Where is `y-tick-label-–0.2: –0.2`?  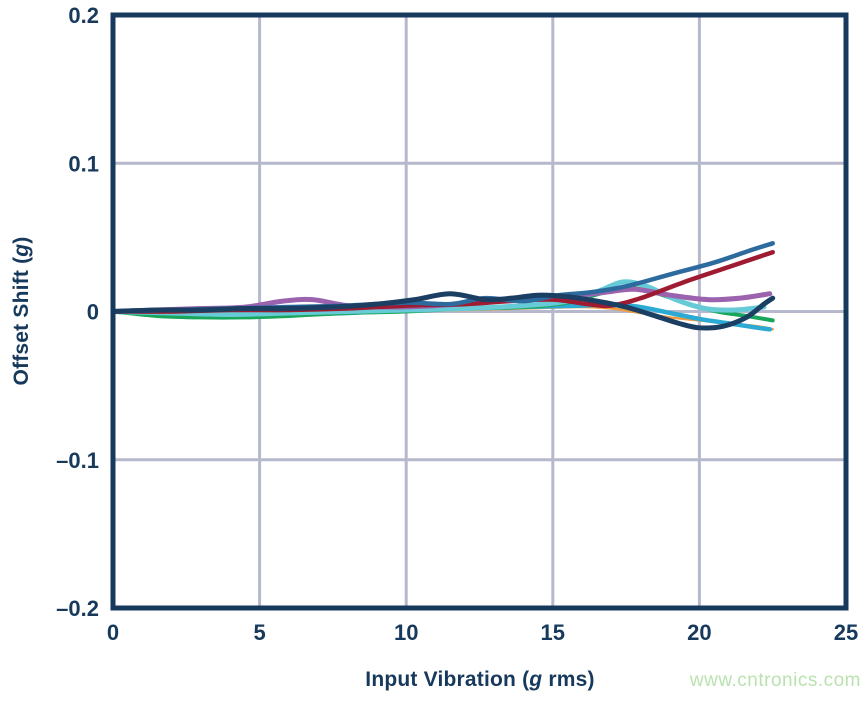
y-tick-label-–0.2: –0.2 is located at coordinates (77, 608).